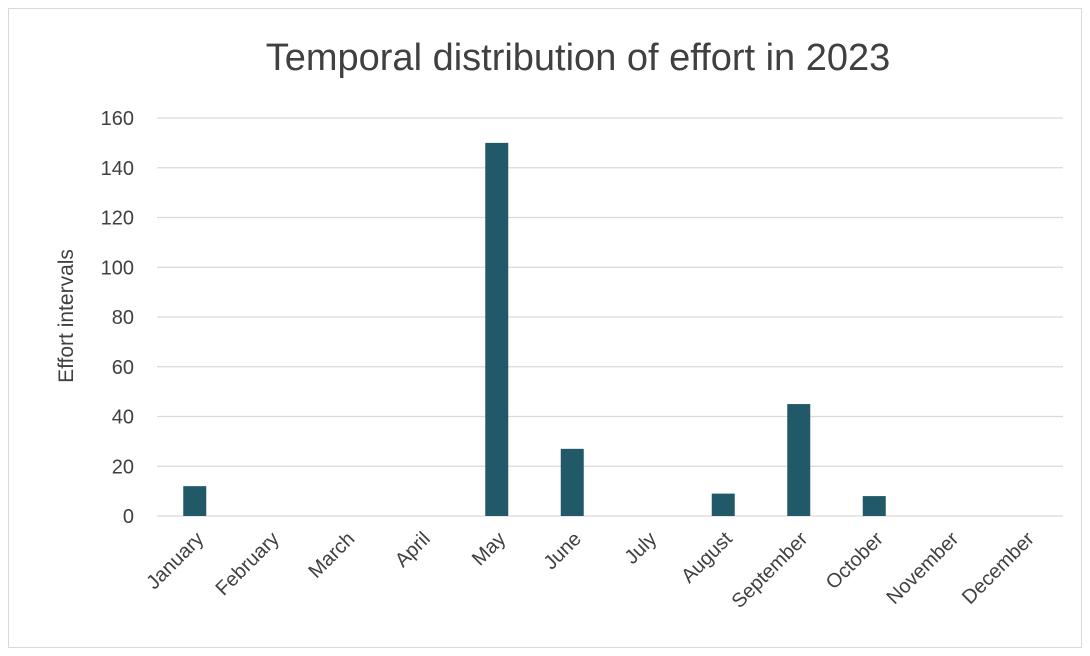 The height and width of the screenshot is (656, 1090). Describe the element at coordinates (248, 564) in the screenshot. I see `x-tick-label-february: February` at that location.